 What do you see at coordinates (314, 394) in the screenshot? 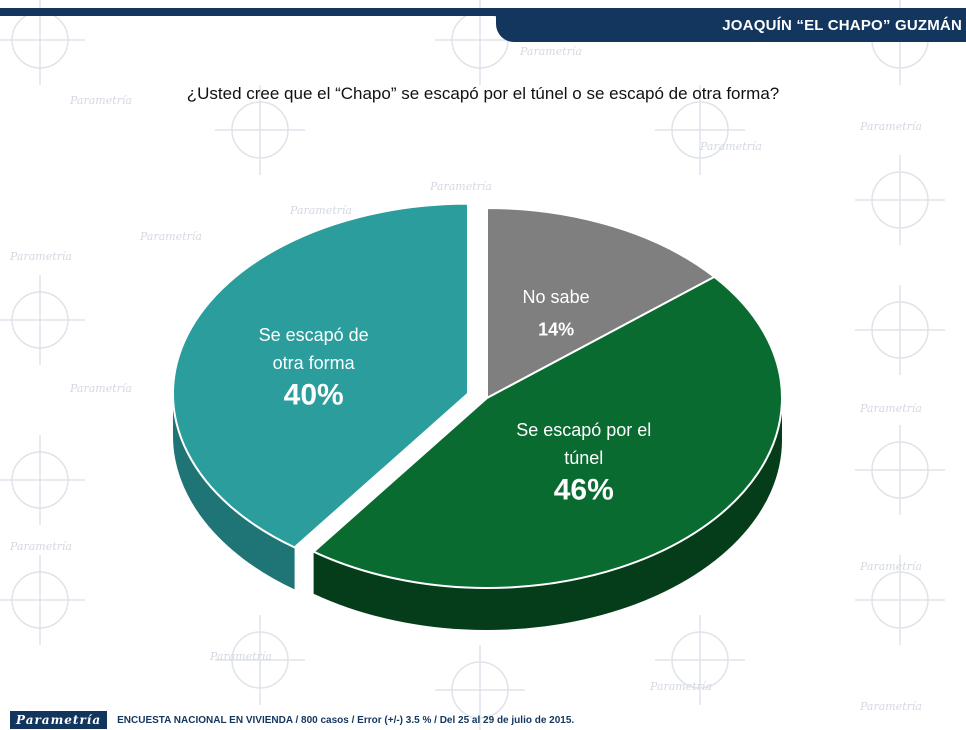
I see `slice-value-otra_forma: 40%` at bounding box center [314, 394].